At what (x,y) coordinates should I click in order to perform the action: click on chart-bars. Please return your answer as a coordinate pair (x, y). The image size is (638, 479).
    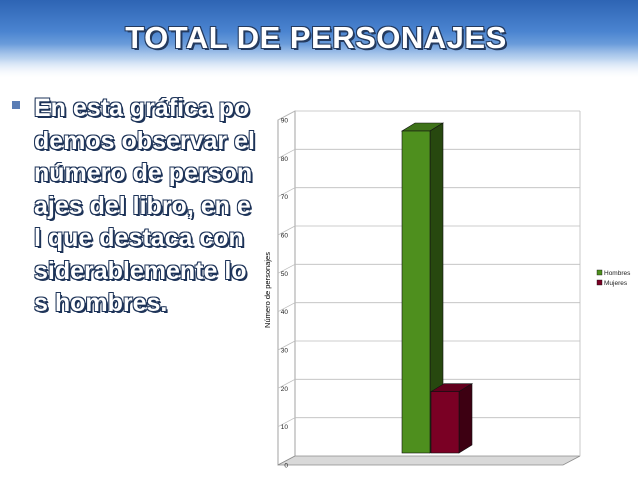
    Looking at the image, I should click on (437, 288).